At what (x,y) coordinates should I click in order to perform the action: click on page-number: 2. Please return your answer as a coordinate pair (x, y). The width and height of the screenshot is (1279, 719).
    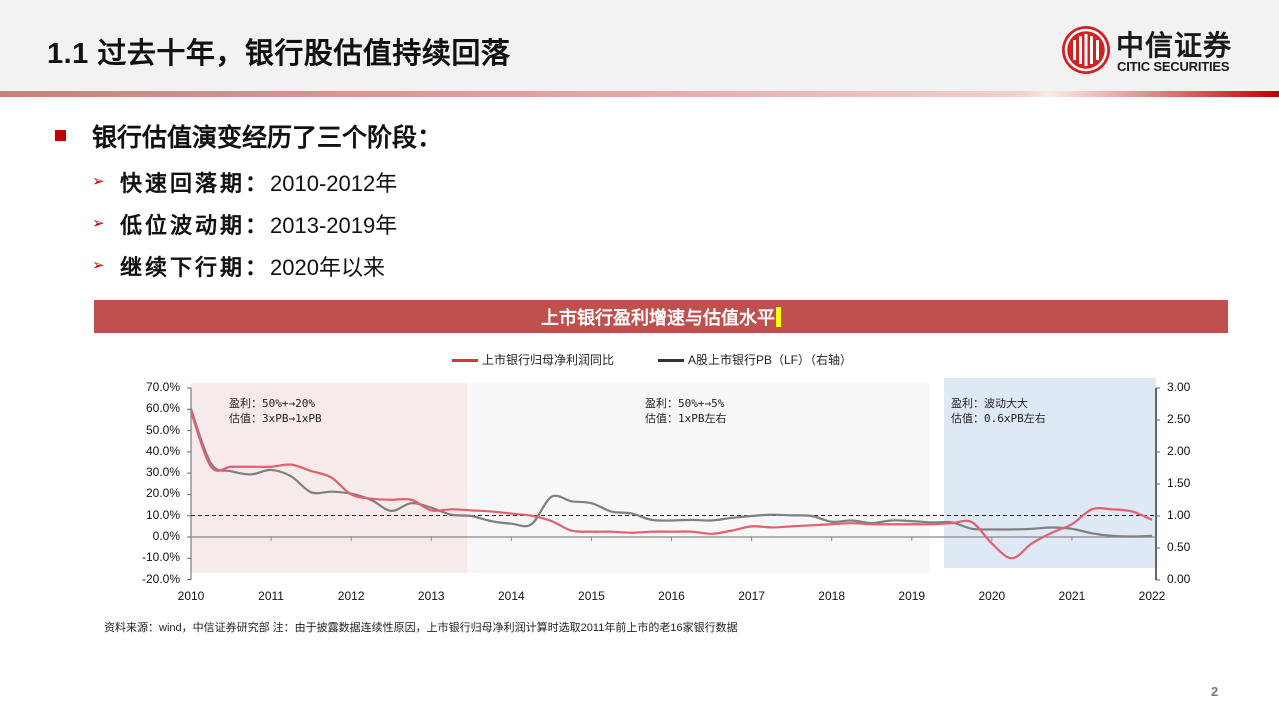
    Looking at the image, I should click on (1215, 691).